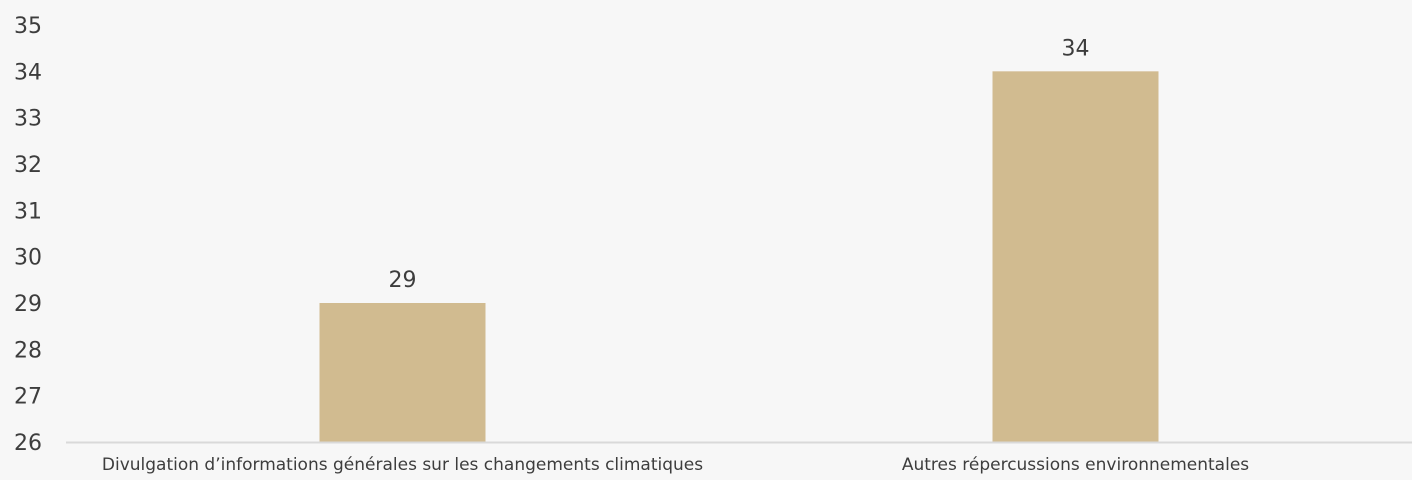 The image size is (1412, 480). What do you see at coordinates (28, 165) in the screenshot?
I see `y-tick-label: 32` at bounding box center [28, 165].